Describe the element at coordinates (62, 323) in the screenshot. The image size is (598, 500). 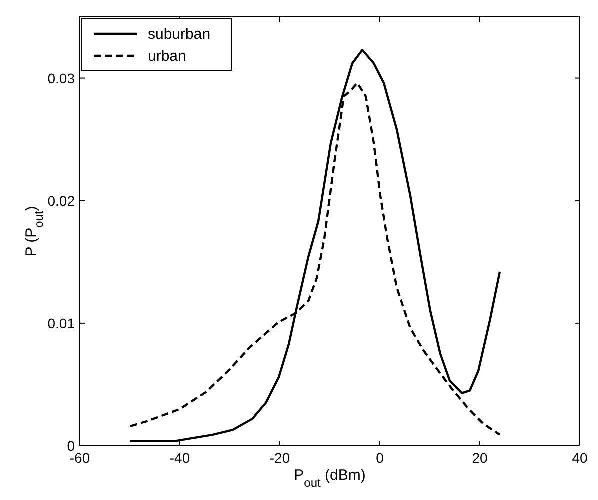
I see `y-tick-label: 0.01` at that location.